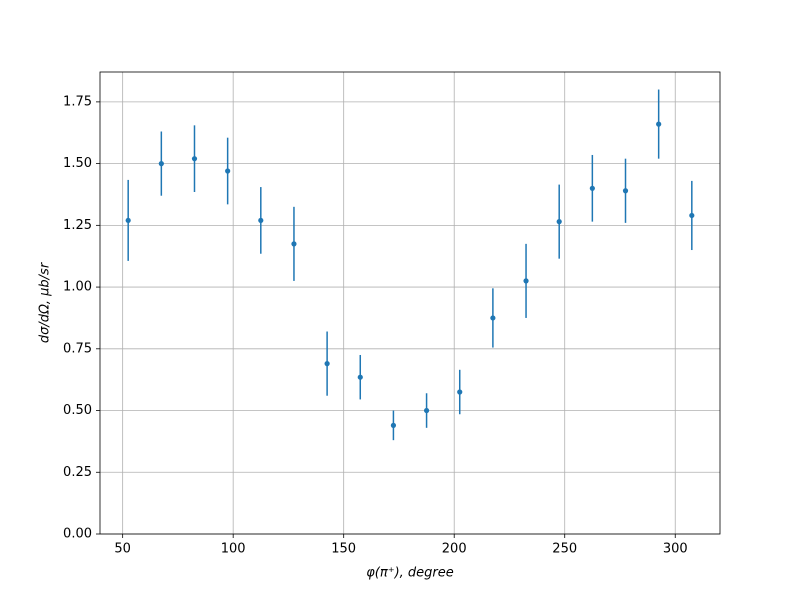 The width and height of the screenshot is (800, 604). I want to click on x-tick-label: 150, so click(343, 549).